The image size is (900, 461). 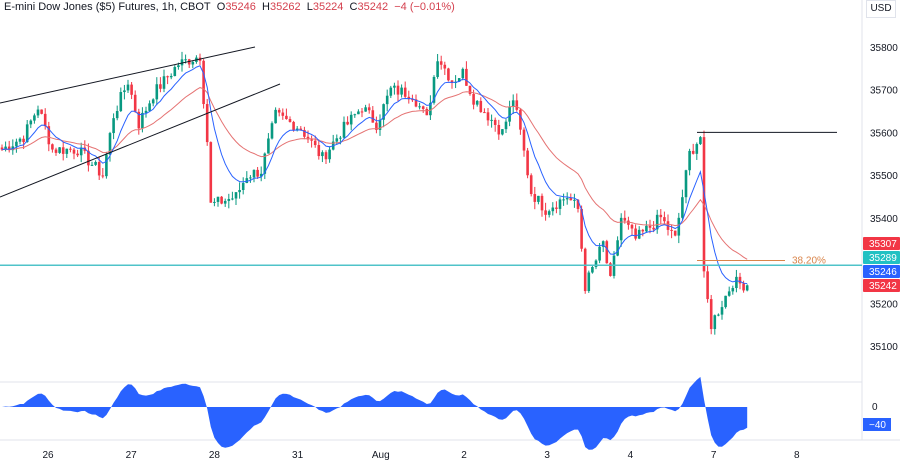 I want to click on currency-button: USD, so click(x=881, y=9).